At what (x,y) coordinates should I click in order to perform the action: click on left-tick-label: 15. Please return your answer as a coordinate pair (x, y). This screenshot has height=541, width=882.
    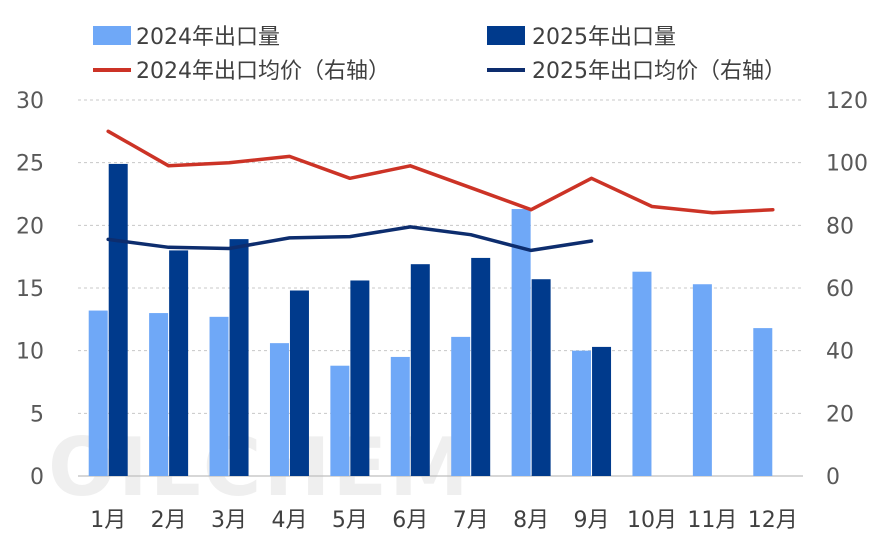
    Looking at the image, I should click on (30, 289).